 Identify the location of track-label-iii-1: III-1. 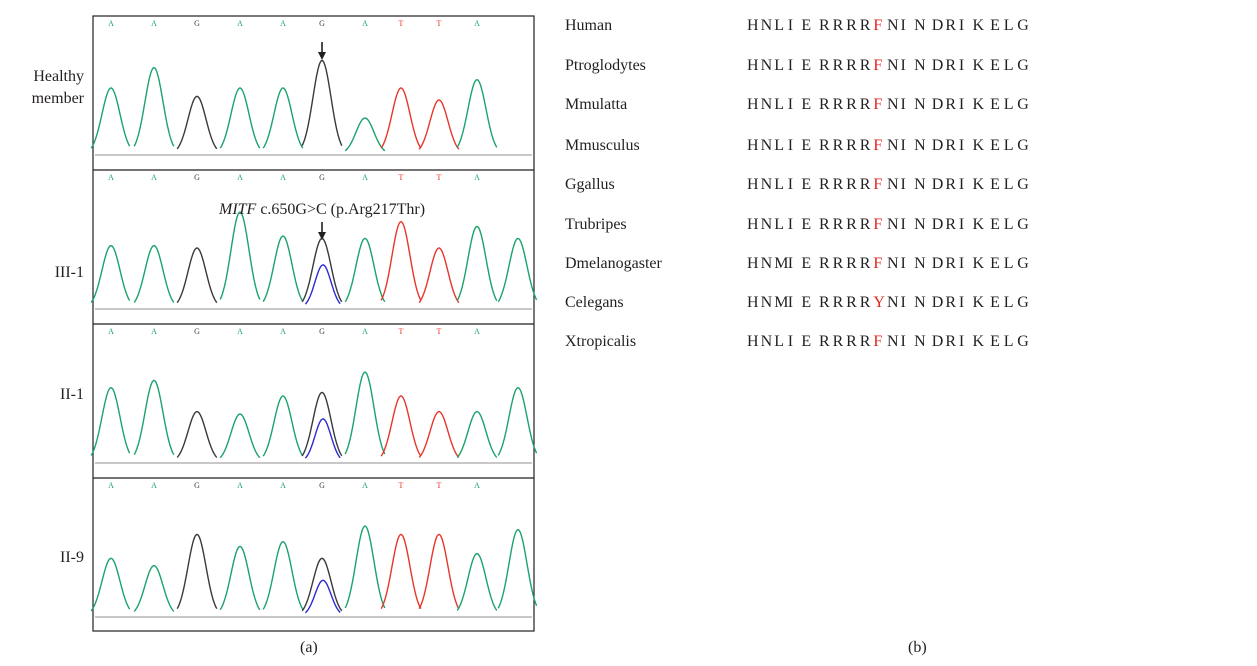
(69, 272).